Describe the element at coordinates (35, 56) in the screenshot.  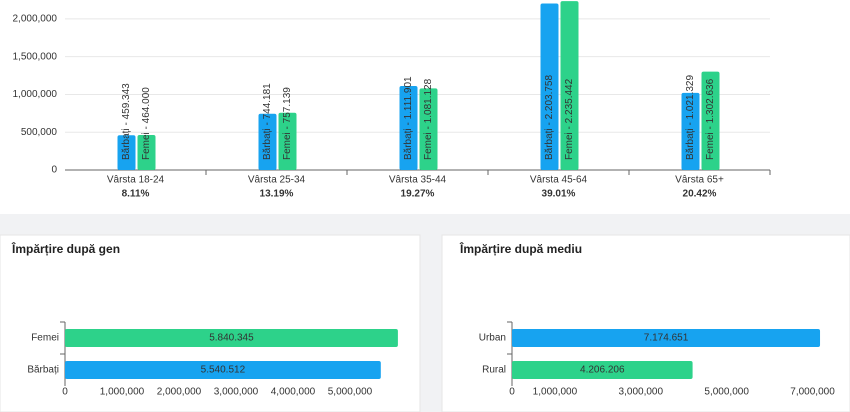
I see `y-tick-label: 1,500,000` at that location.